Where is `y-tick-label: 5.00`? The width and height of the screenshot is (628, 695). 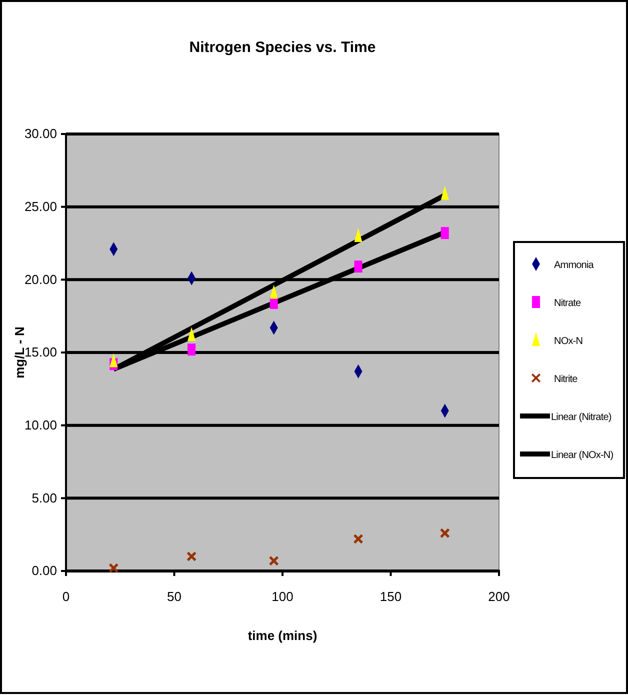 y-tick-label: 5.00 is located at coordinates (44, 498).